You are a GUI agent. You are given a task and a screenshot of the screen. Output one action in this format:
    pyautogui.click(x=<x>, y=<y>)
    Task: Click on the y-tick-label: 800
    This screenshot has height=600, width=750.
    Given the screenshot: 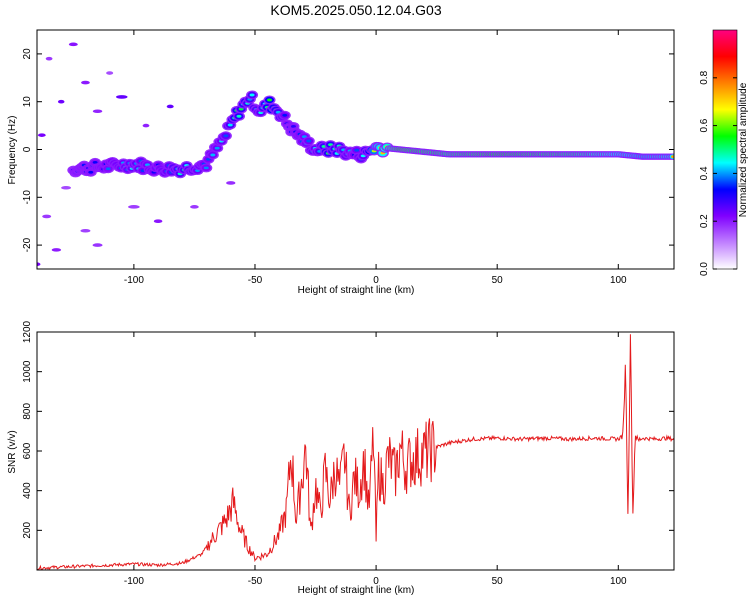 What is the action you would take?
    pyautogui.click(x=27, y=411)
    